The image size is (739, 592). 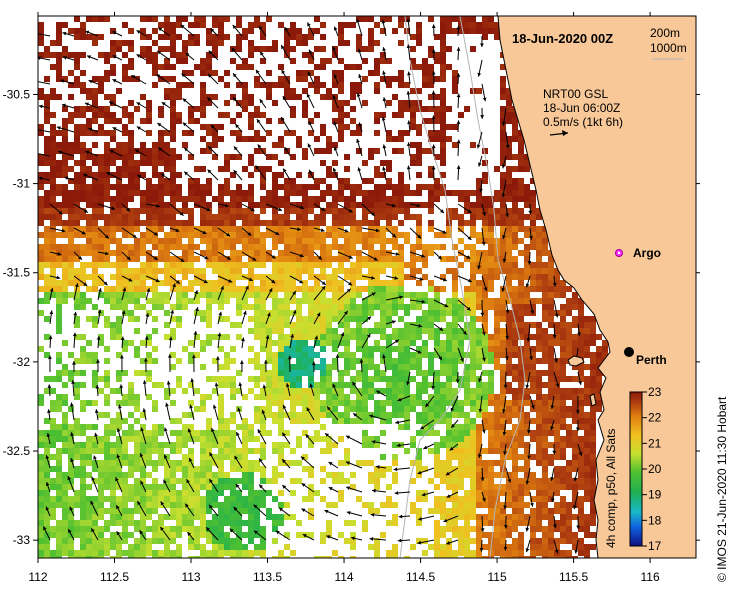 I want to click on y-tick-label: -31.5, so click(x=17, y=273).